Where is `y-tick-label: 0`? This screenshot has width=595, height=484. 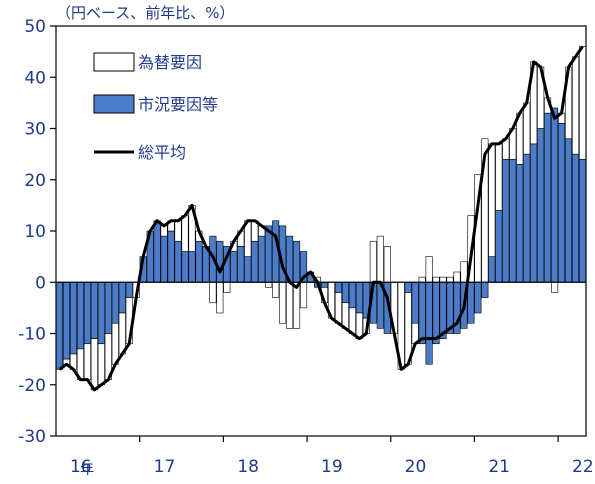
y-tick-label: 0 is located at coordinates (40, 283).